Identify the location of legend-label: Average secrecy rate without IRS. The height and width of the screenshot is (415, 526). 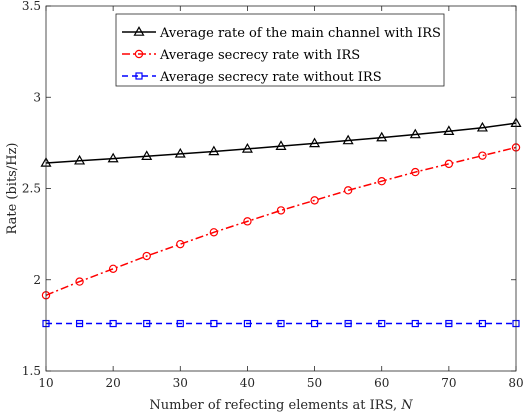
(270, 77).